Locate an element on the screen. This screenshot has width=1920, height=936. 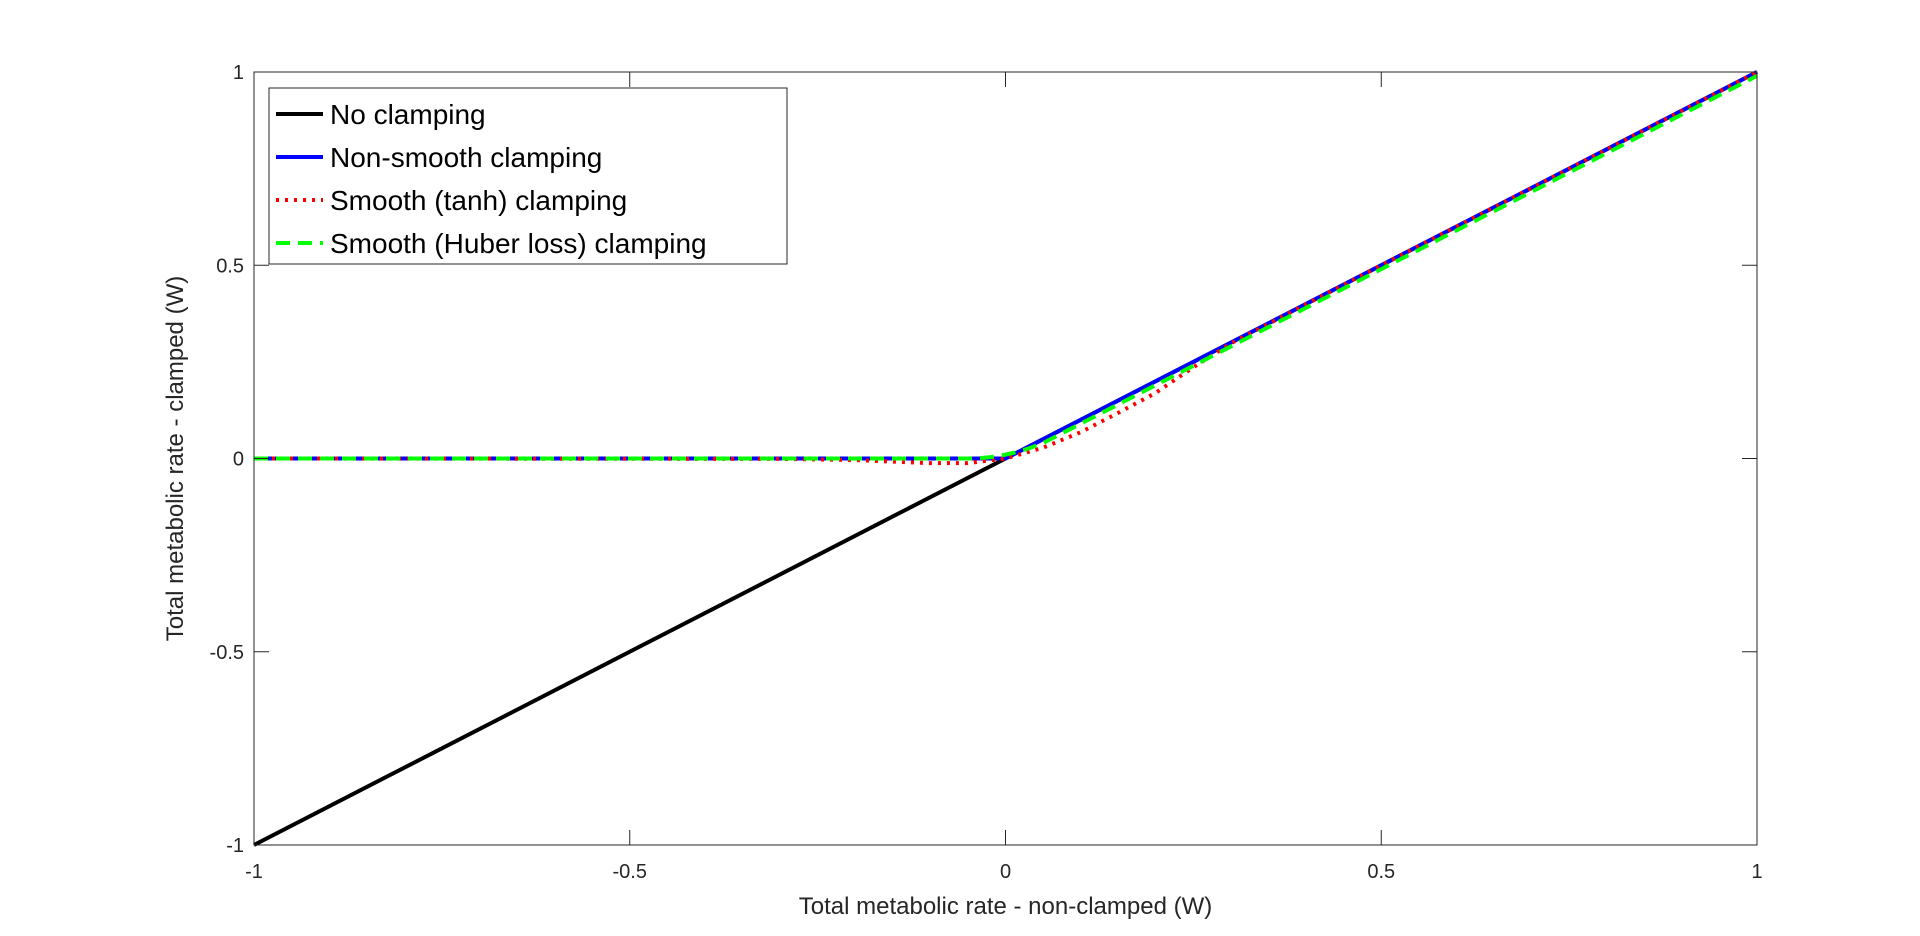
x-tick-label: 0 is located at coordinates (1005, 872).